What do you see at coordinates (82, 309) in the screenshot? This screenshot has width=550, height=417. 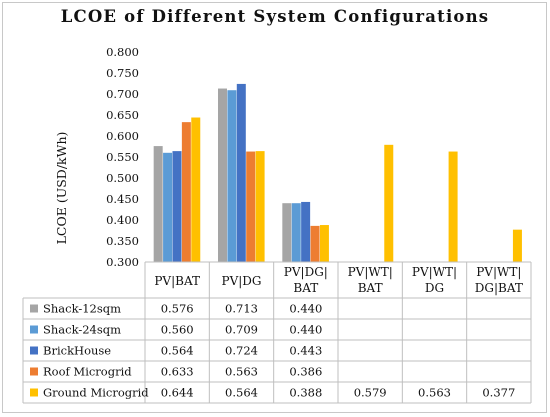 I see `legend-entry: Shack-12sqm` at bounding box center [82, 309].